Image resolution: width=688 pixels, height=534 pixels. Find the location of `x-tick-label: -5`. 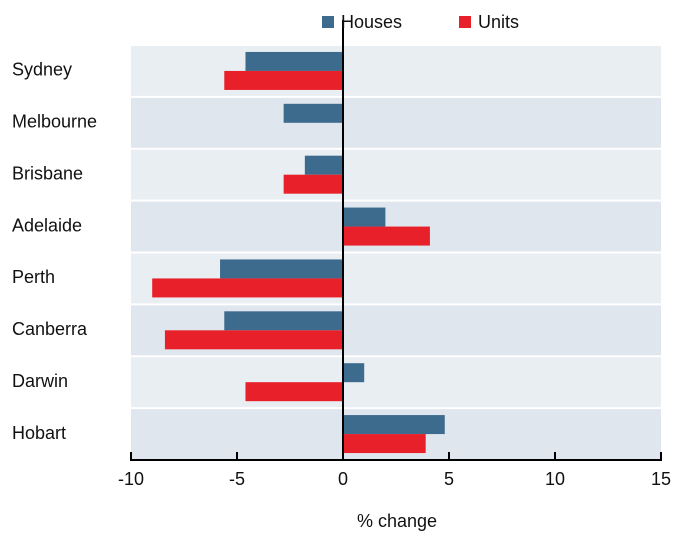

x-tick-label: -5 is located at coordinates (237, 479).